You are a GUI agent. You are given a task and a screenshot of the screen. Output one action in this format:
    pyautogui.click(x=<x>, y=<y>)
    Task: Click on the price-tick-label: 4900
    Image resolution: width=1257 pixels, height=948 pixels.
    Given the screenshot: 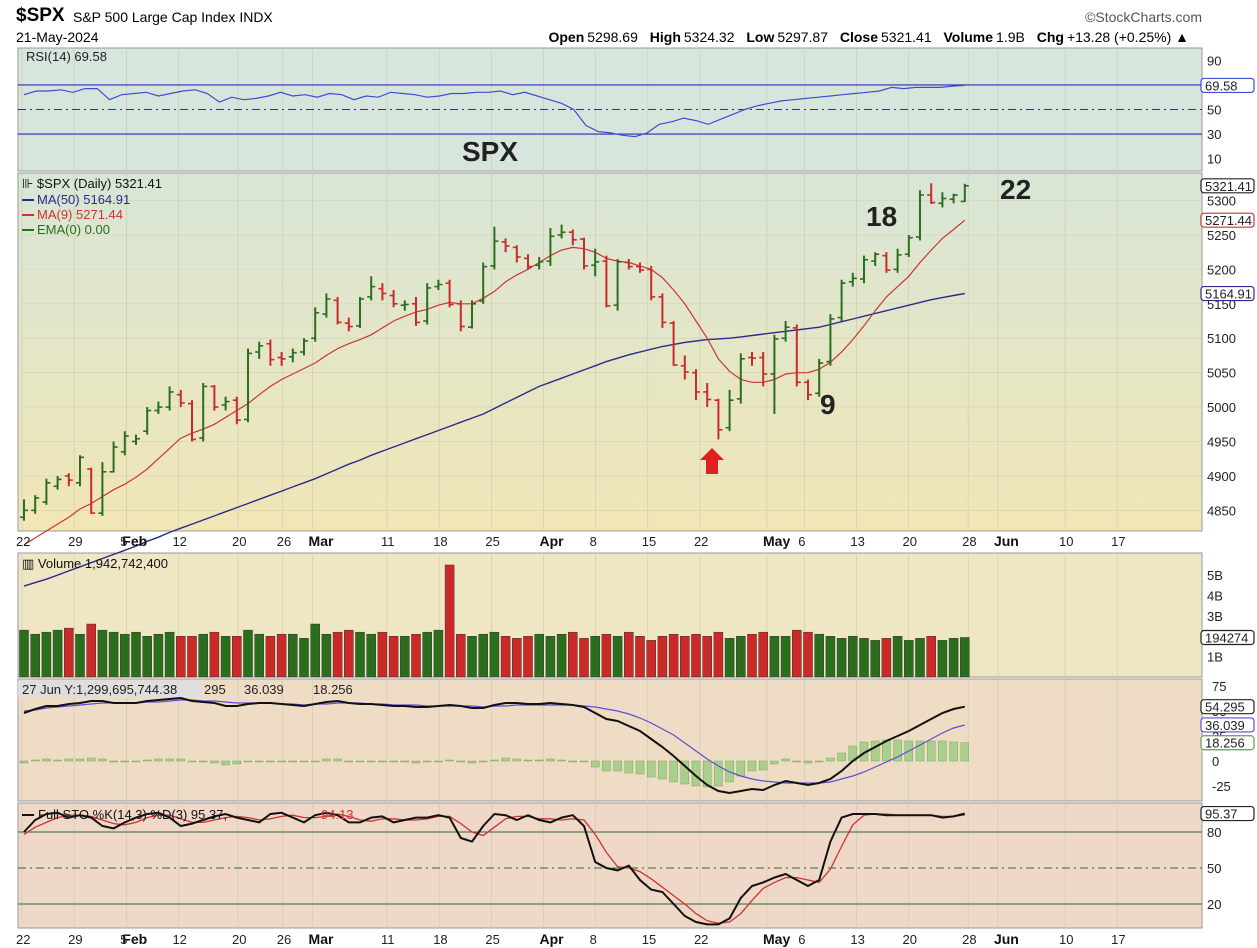 What is the action you would take?
    pyautogui.click(x=1221, y=476)
    